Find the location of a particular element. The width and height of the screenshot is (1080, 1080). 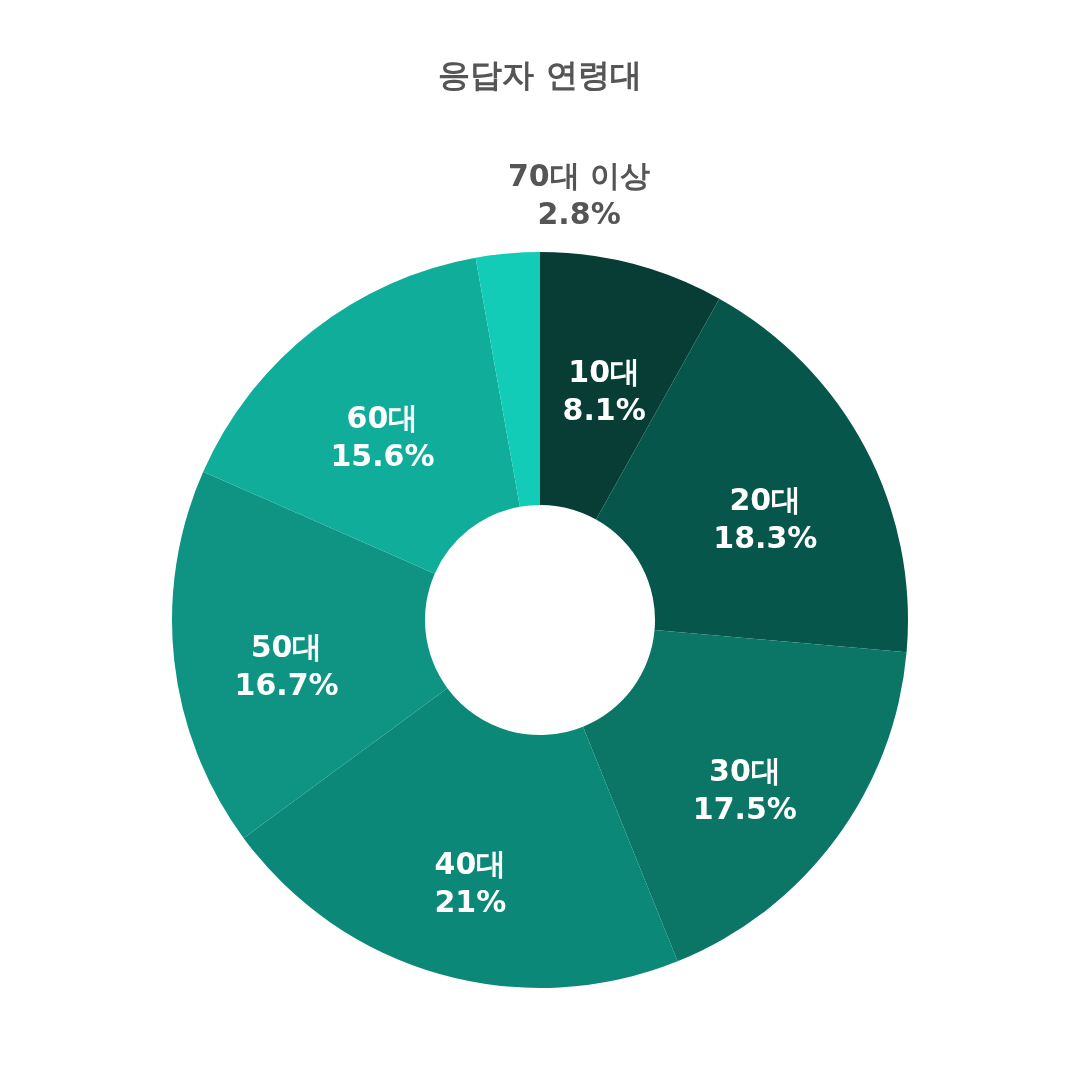

data-label: 18.3% is located at coordinates (765, 537).